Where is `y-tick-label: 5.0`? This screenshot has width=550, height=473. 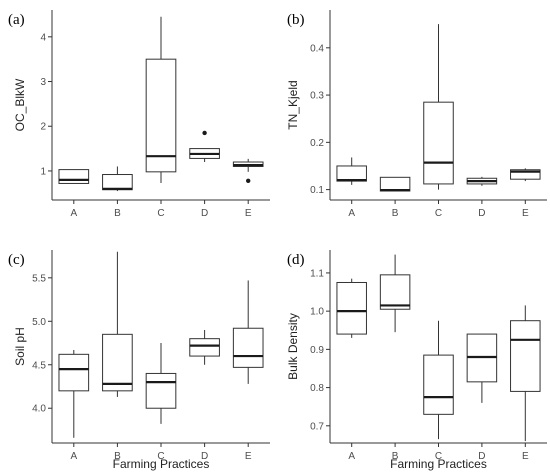 y-tick-label: 5.0 is located at coordinates (39, 322).